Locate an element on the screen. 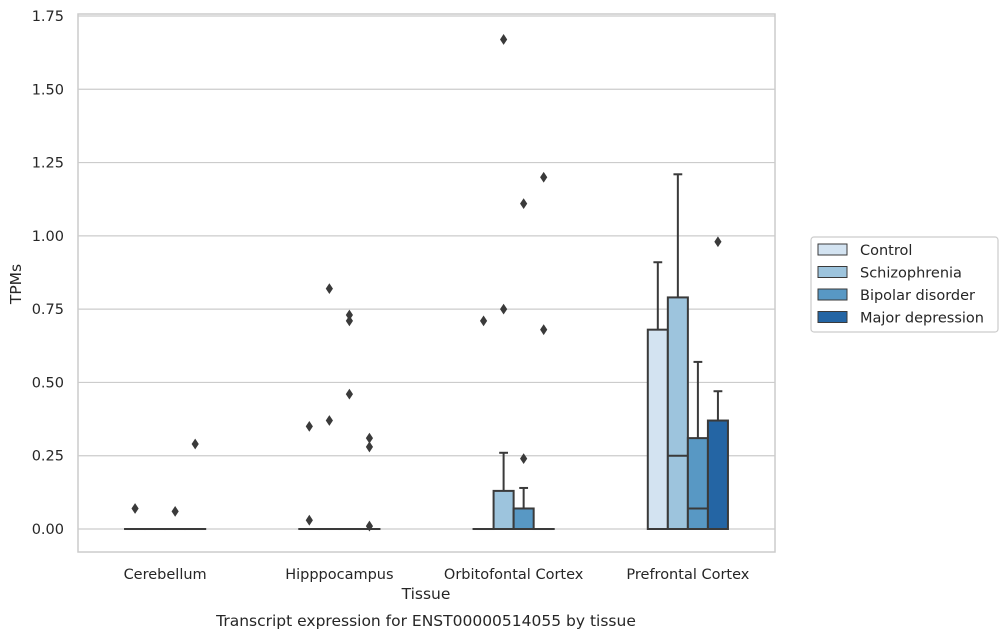  x-tick-label: Orbitofontal Cortex is located at coordinates (514, 575).